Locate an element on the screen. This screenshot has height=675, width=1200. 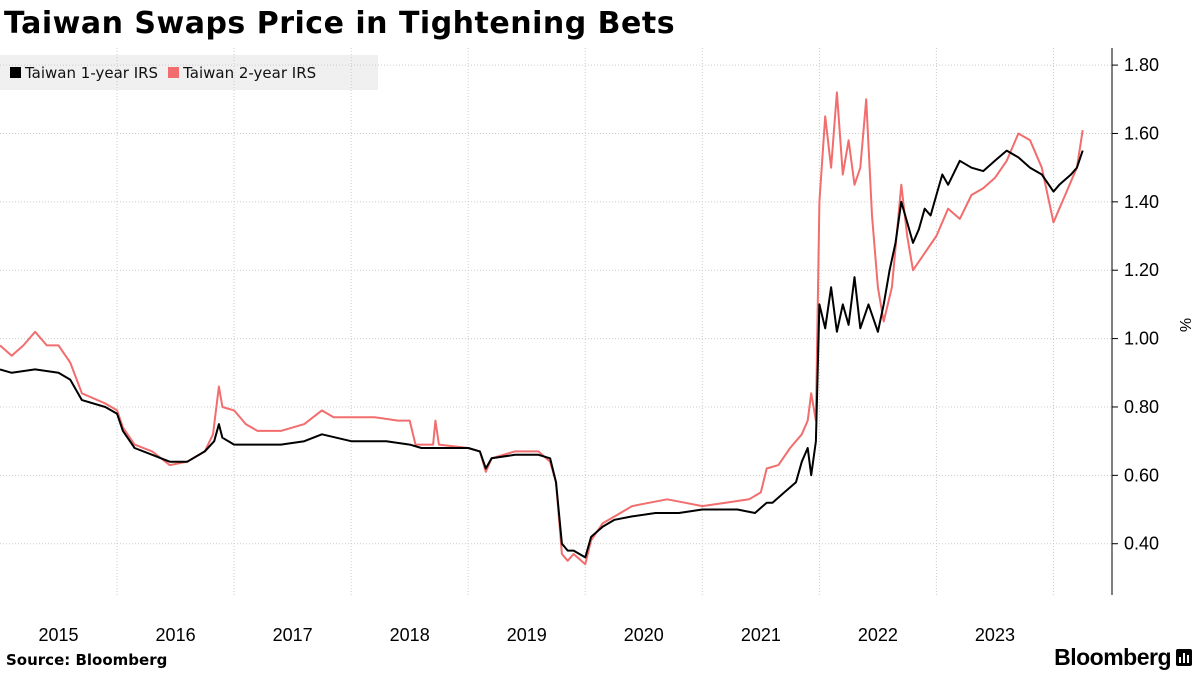
source-note: Source: Bloomberg is located at coordinates (87, 660).